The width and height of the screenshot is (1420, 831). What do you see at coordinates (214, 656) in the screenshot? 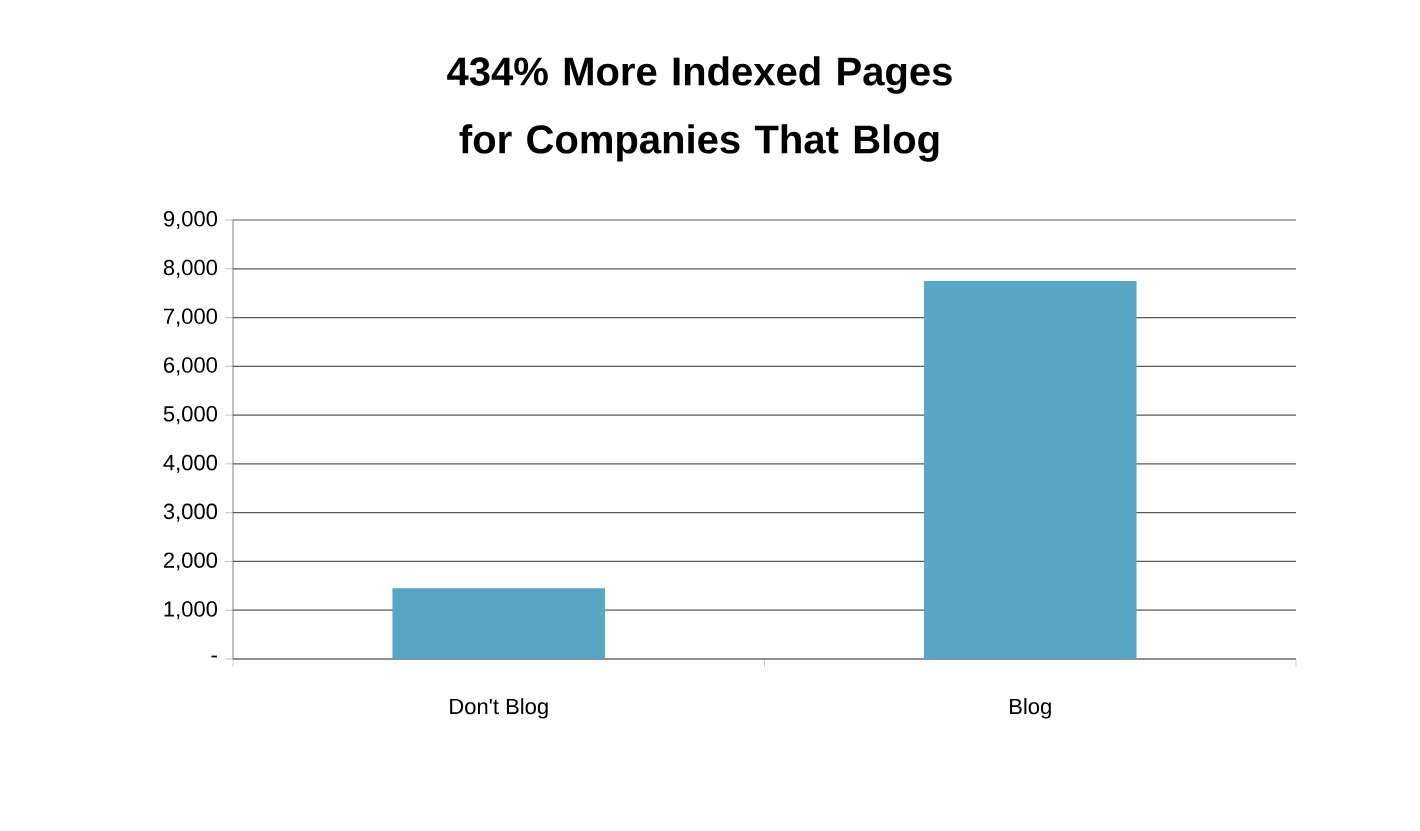
I see `y-tick-label: -` at bounding box center [214, 656].